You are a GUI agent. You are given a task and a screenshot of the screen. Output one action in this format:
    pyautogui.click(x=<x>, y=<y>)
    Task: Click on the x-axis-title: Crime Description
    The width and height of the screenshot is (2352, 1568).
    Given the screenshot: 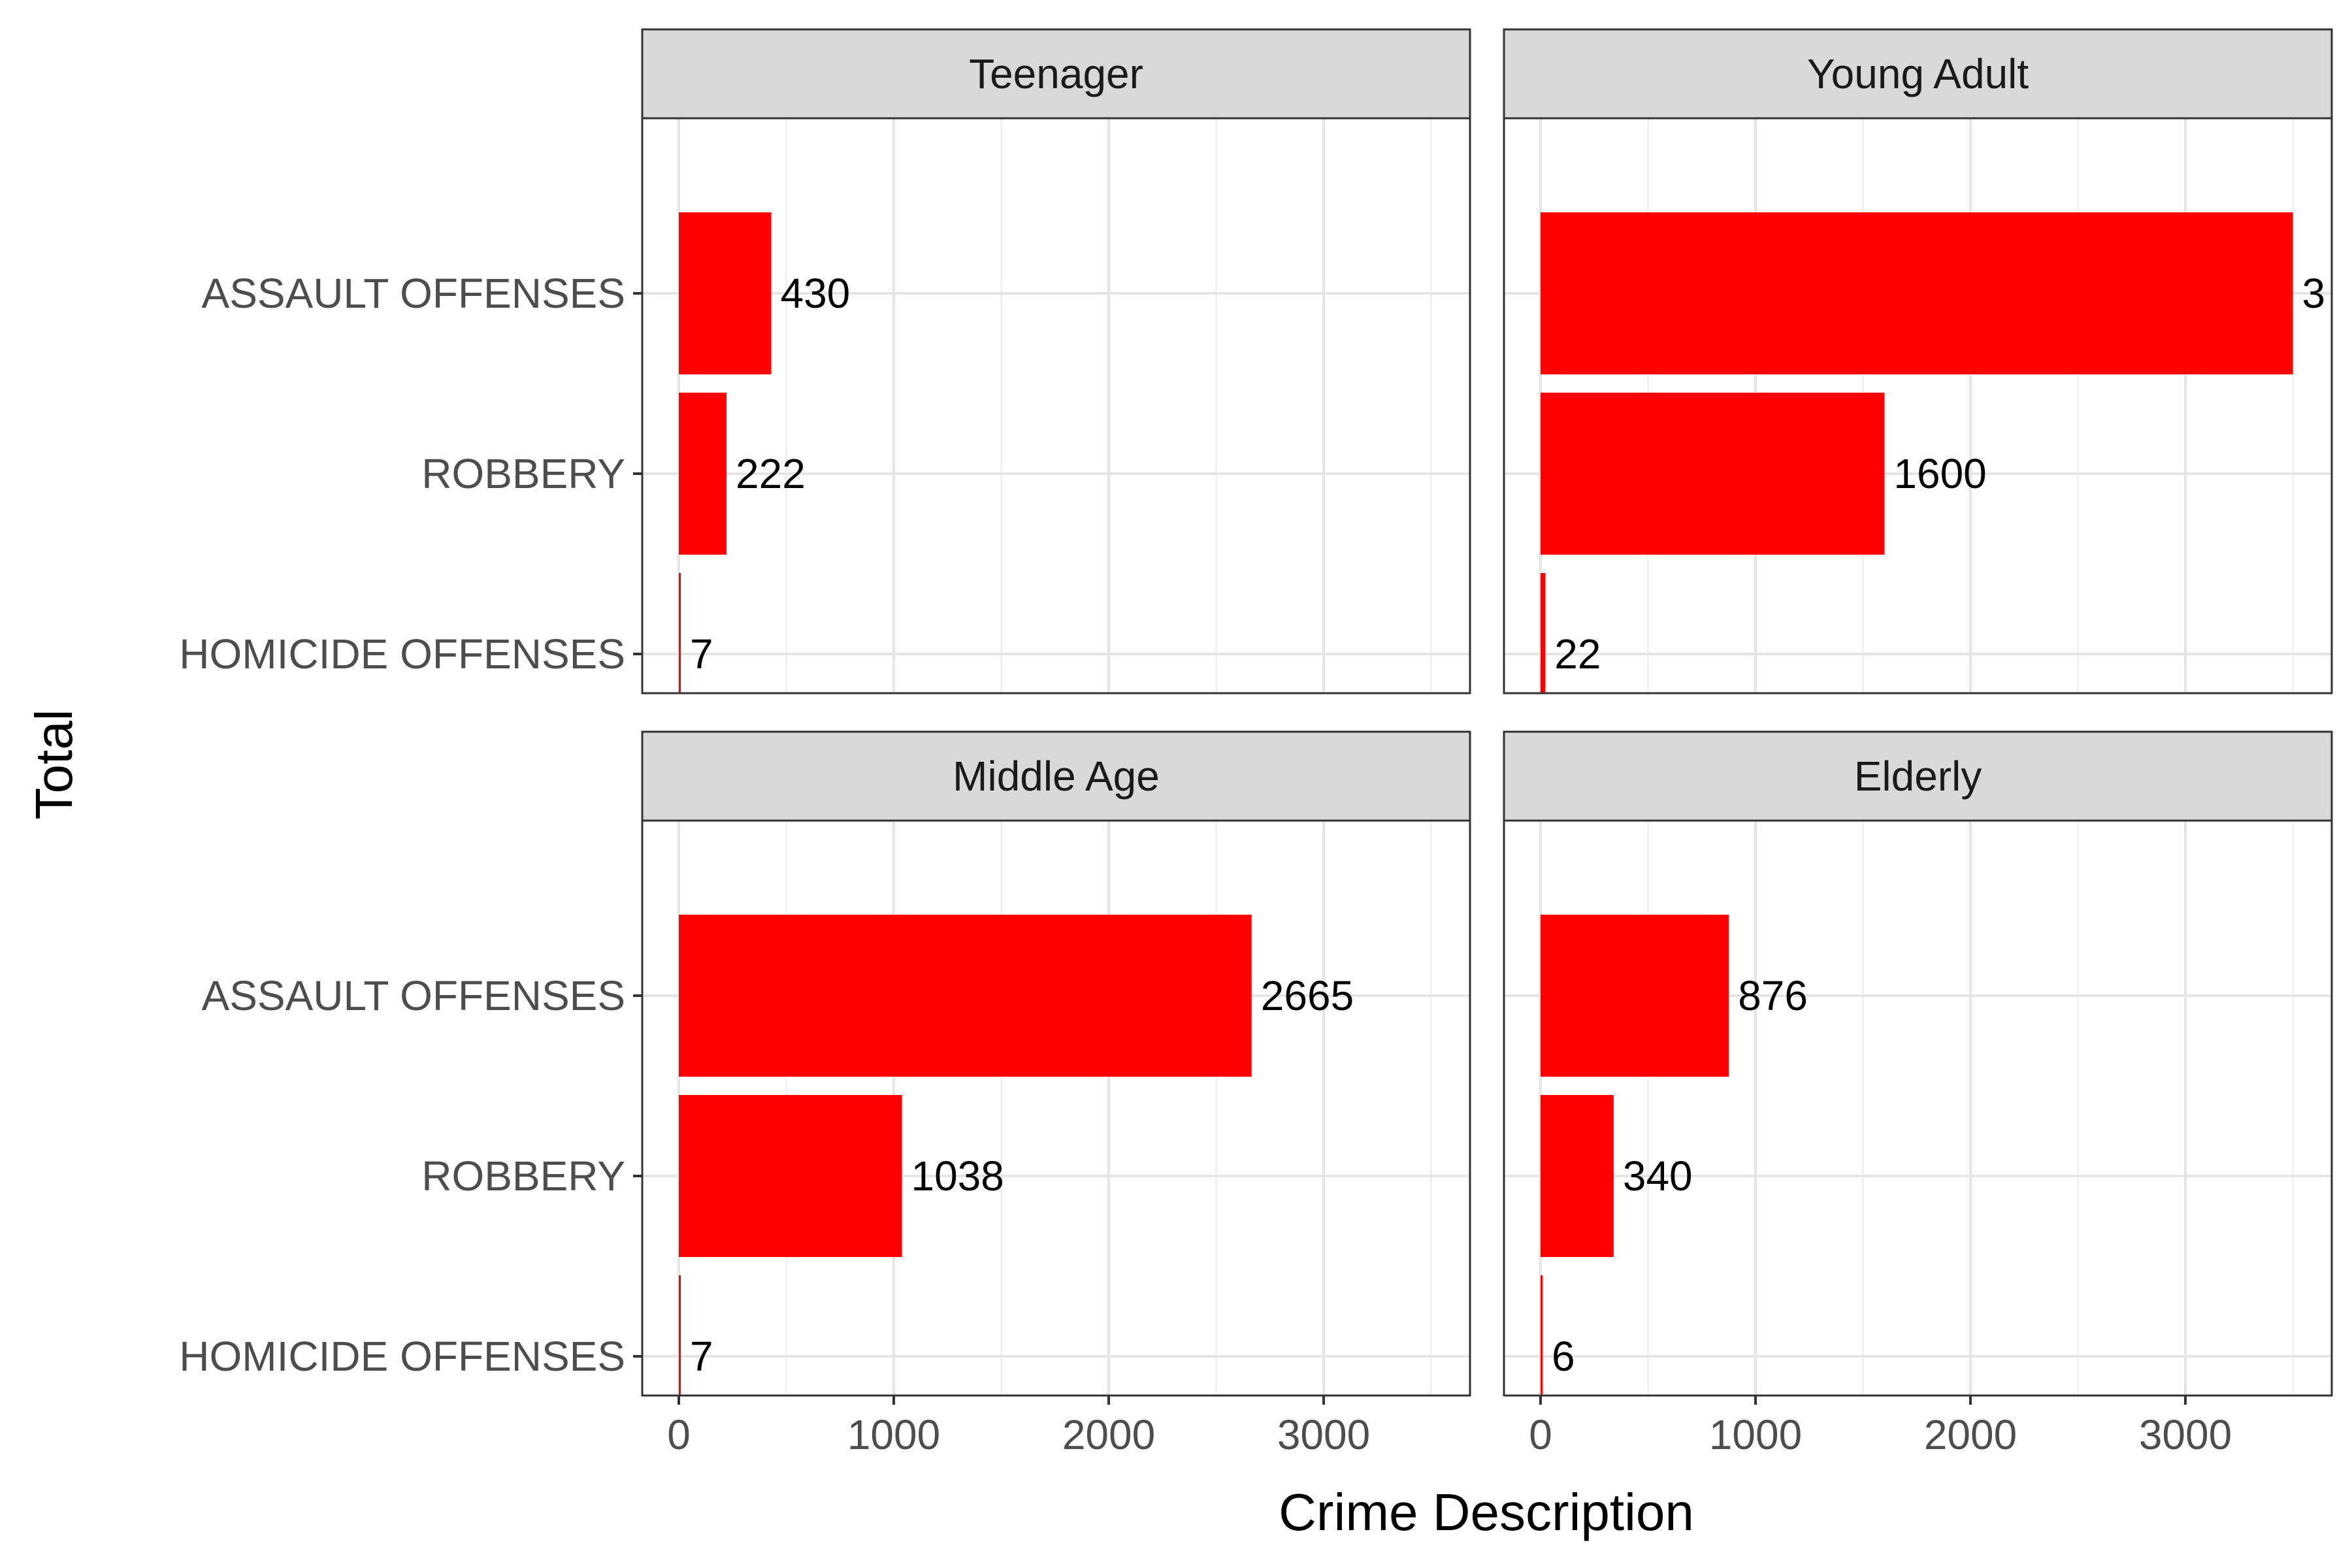 What is the action you would take?
    pyautogui.click(x=1486, y=1512)
    